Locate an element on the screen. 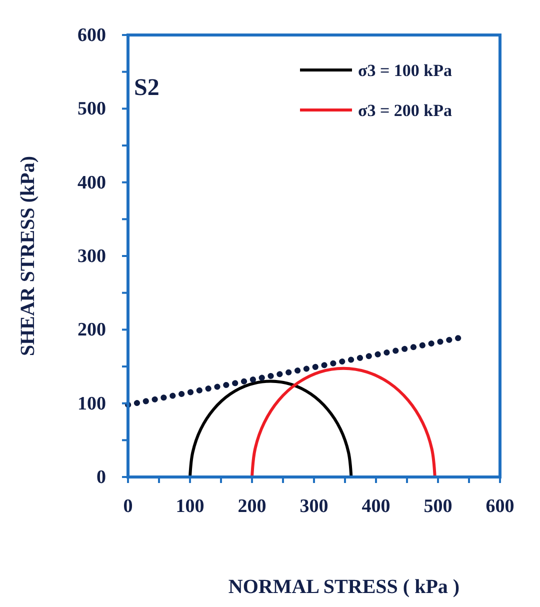  x-tick-label: 500 is located at coordinates (438, 506).